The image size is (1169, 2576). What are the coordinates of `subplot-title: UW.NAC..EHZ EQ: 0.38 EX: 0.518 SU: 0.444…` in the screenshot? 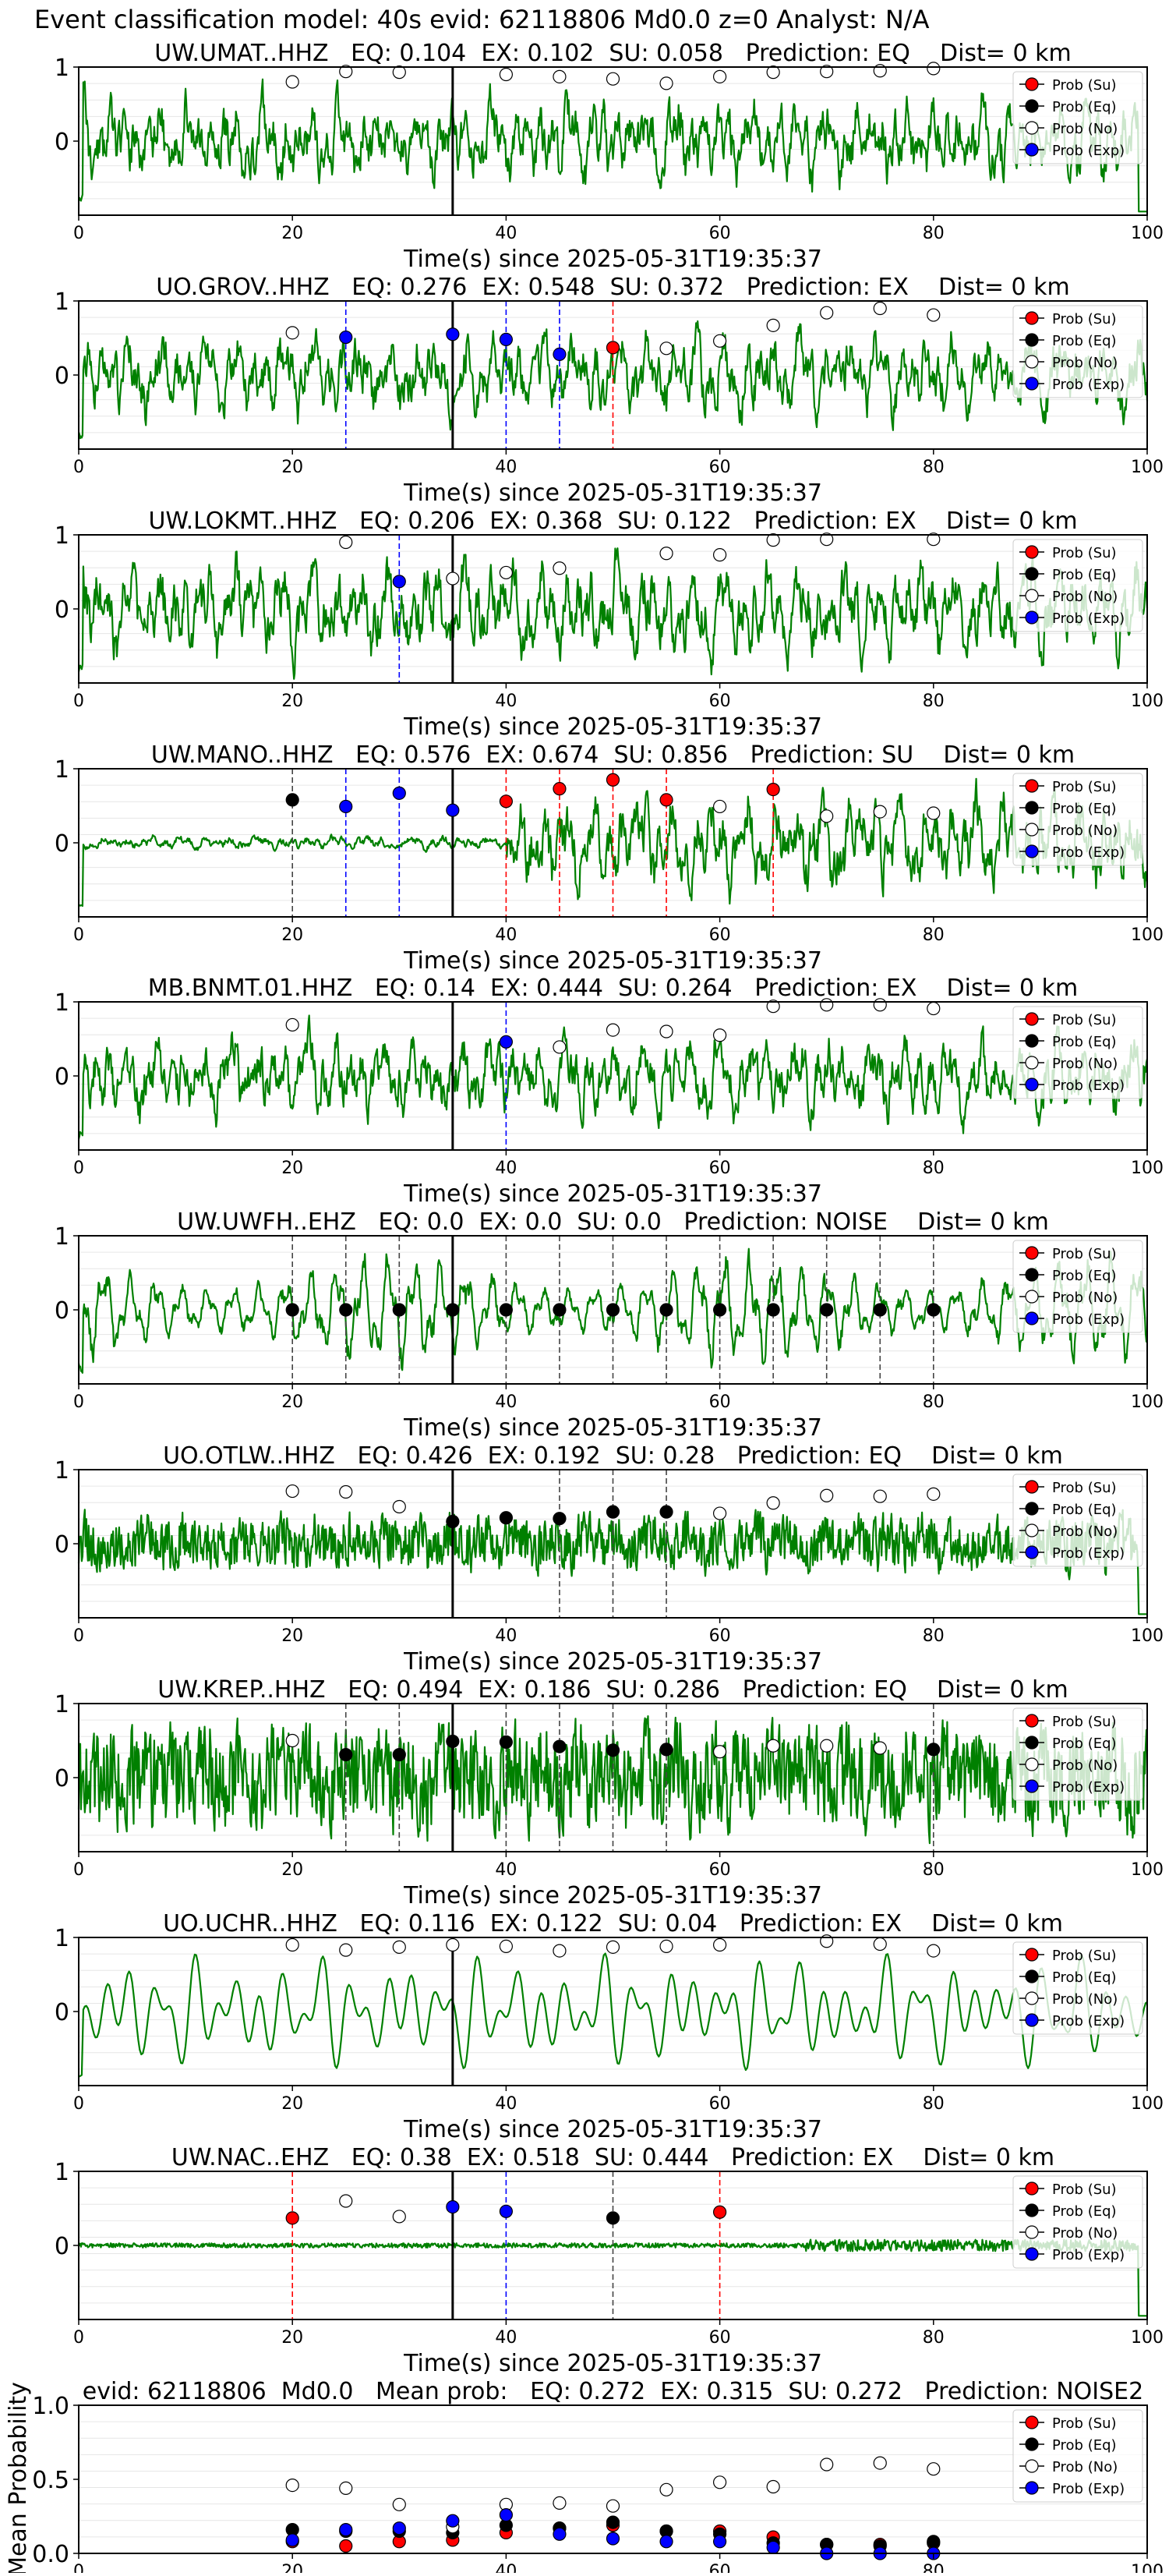 It's located at (612, 2157).